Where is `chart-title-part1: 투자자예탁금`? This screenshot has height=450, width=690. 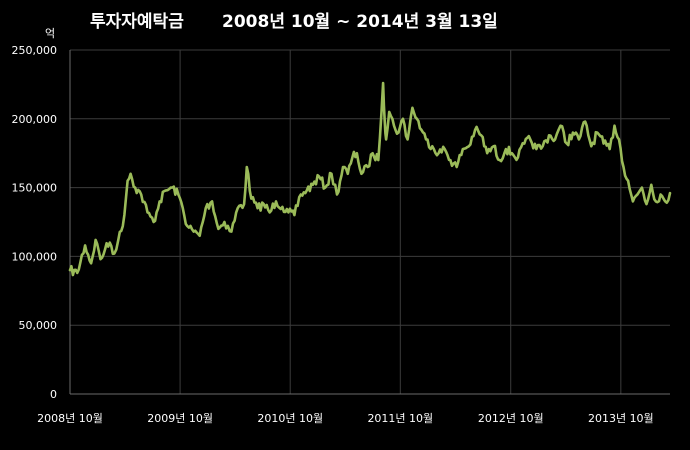
chart-title-part1: 투자자예탁금 is located at coordinates (137, 22).